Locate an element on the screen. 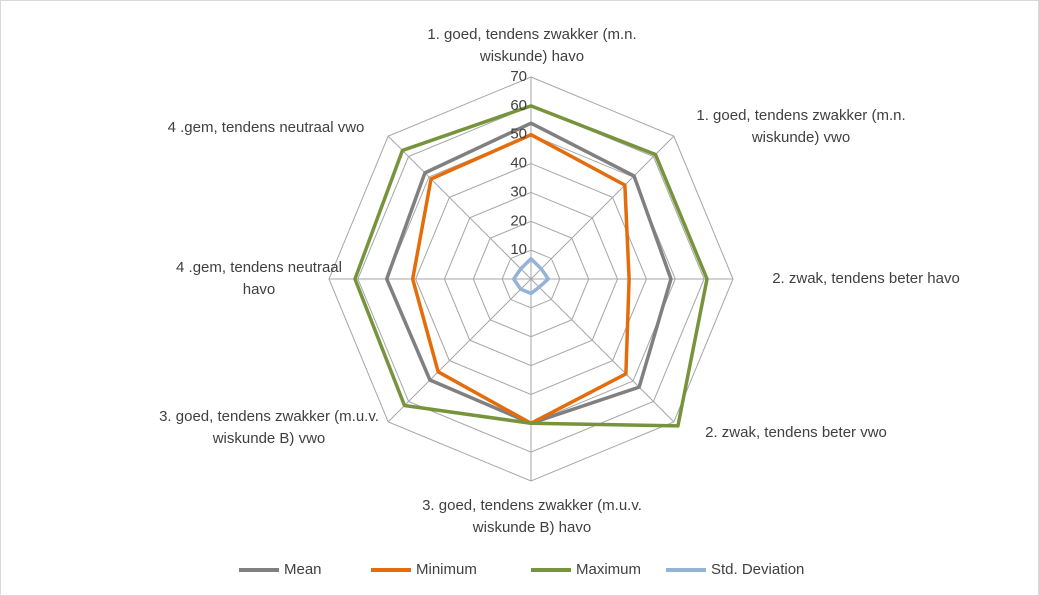 Image resolution: width=1039 pixels, height=596 pixels. legend-label: Maximum is located at coordinates (608, 569).